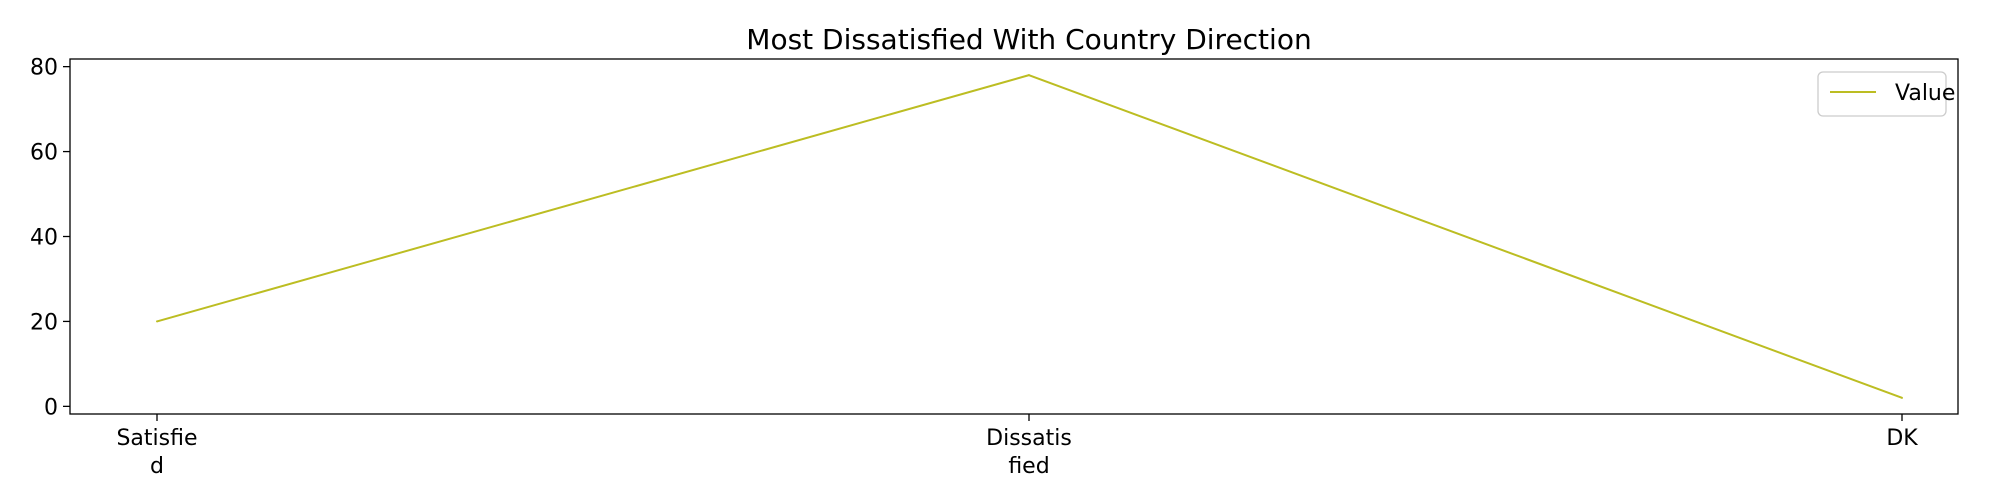  What do you see at coordinates (1029, 452) in the screenshot?
I see `x-tick-label: Dissatis fied` at bounding box center [1029, 452].